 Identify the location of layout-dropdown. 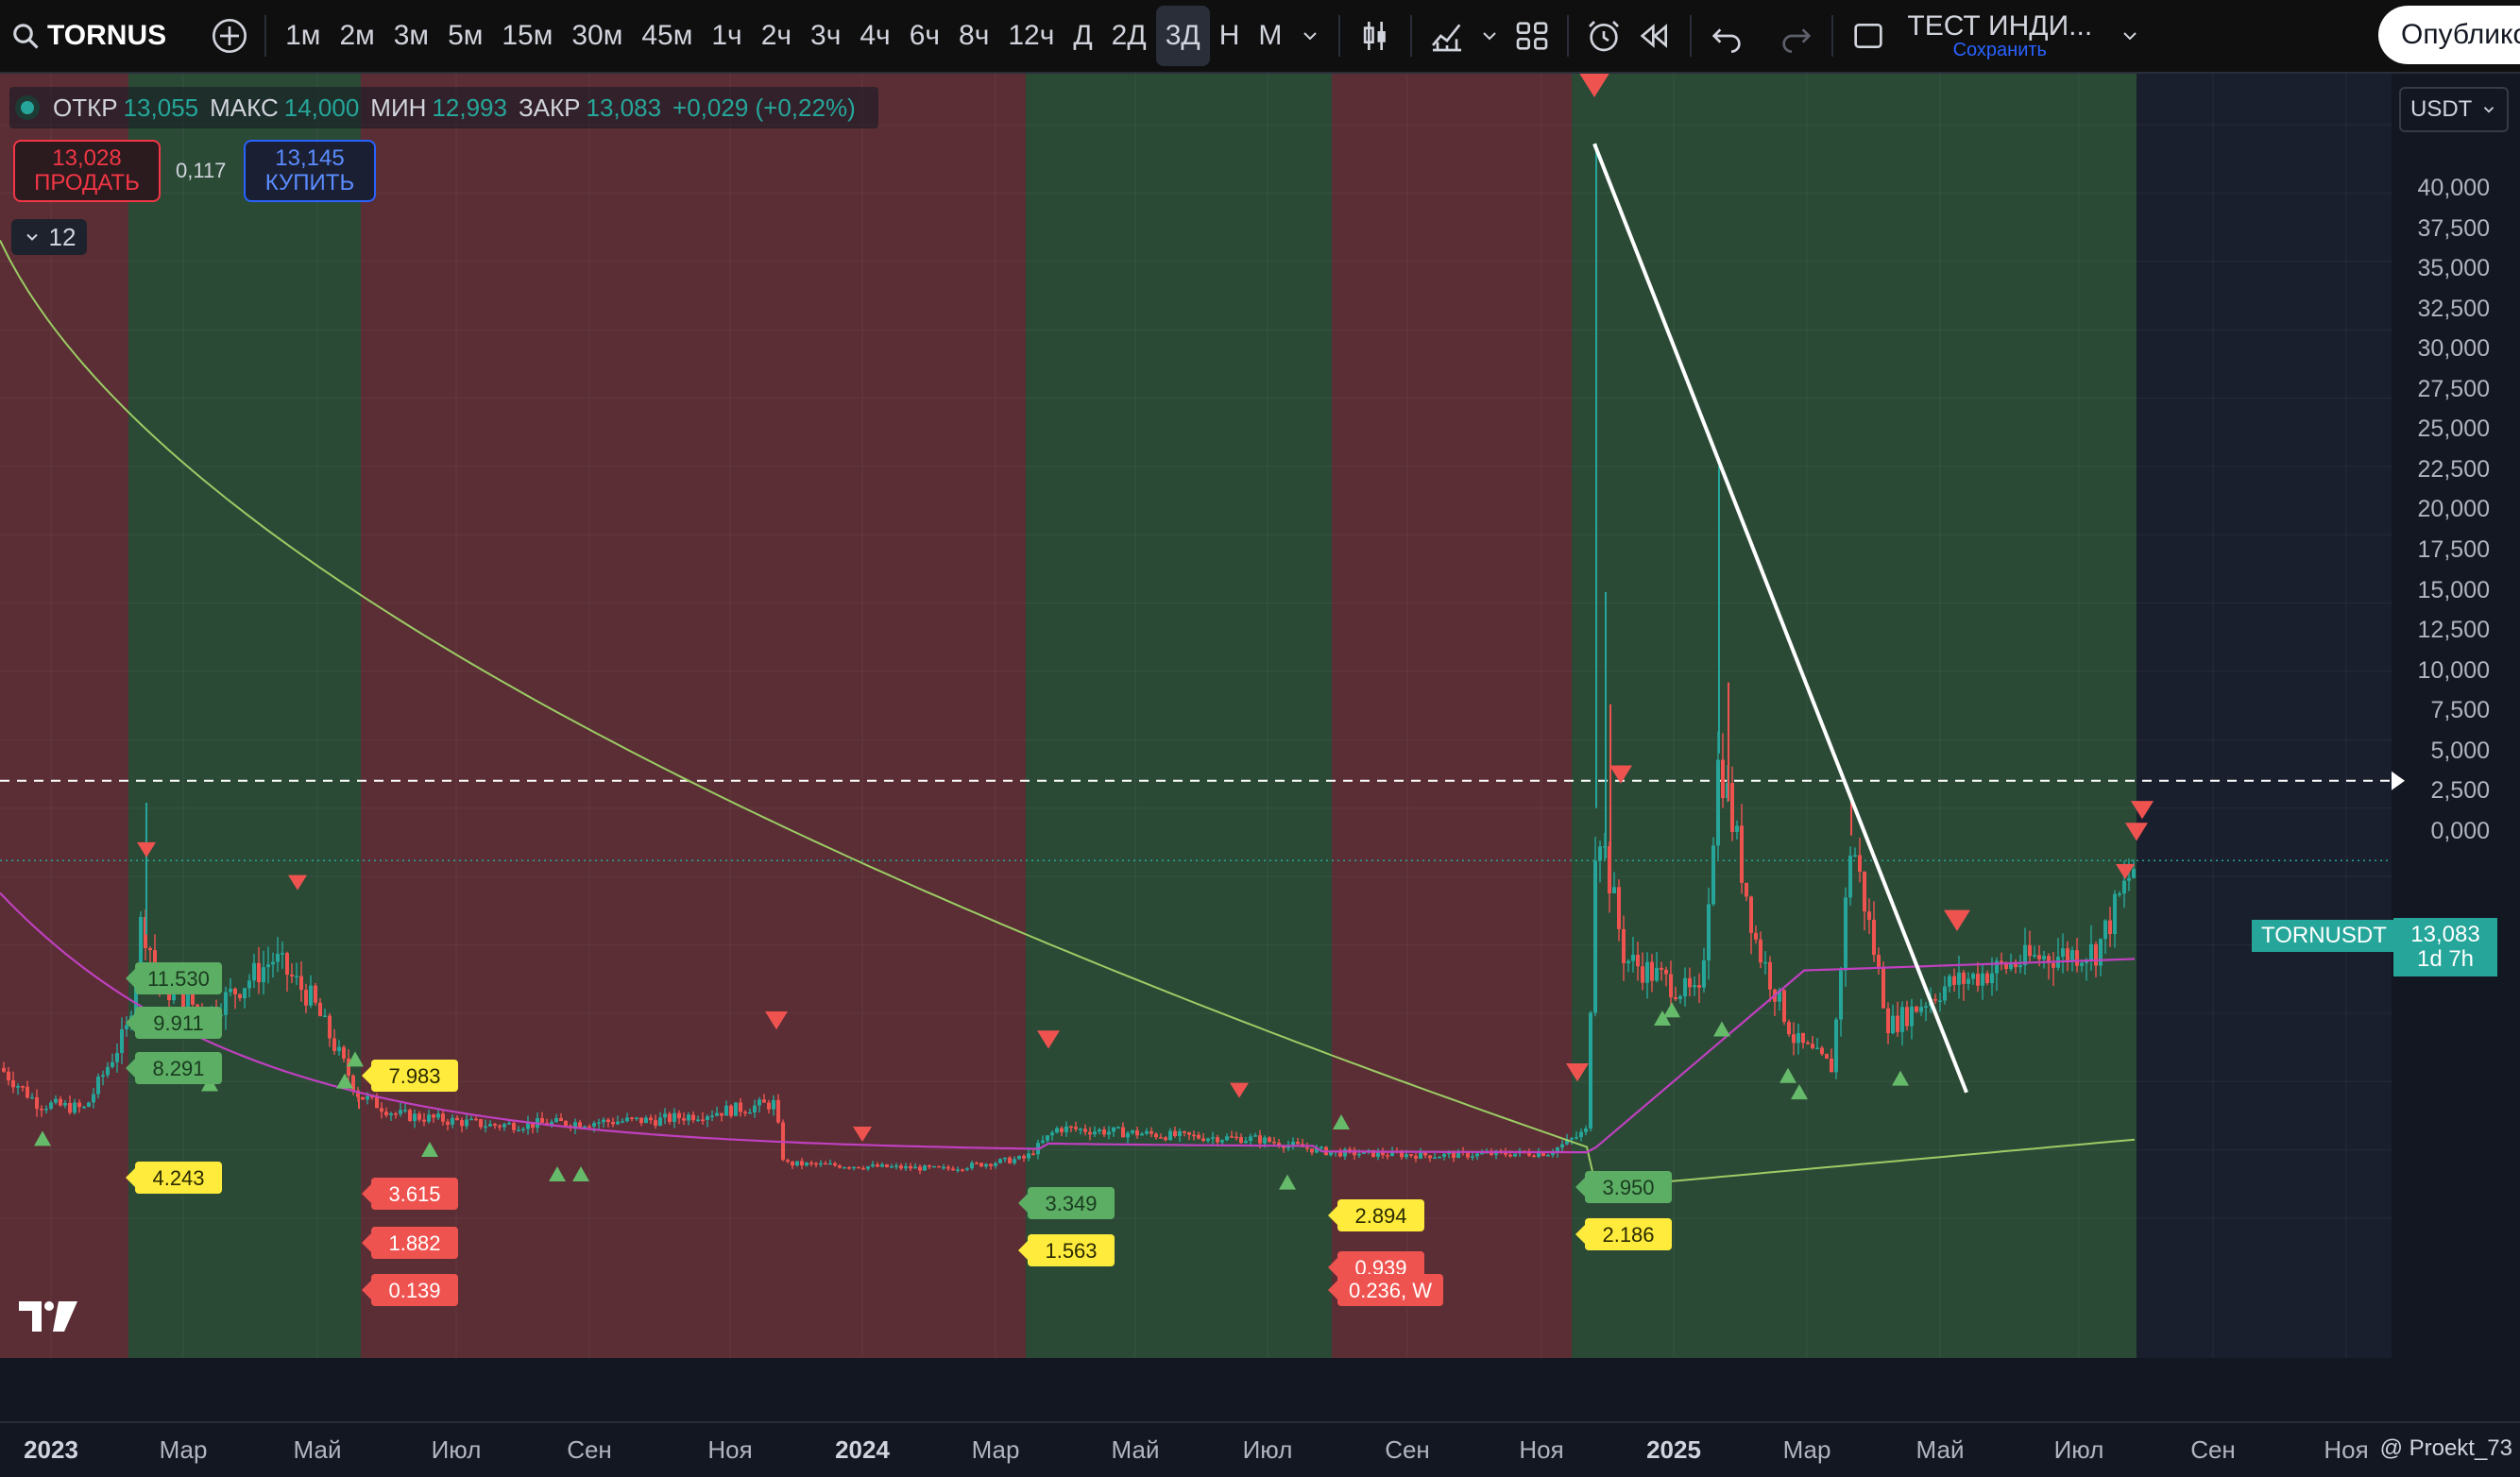
(2130, 35).